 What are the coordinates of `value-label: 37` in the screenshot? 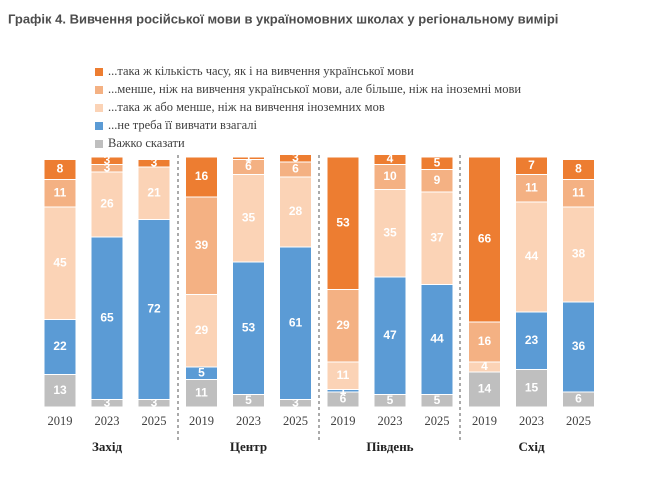 It's located at (437, 237).